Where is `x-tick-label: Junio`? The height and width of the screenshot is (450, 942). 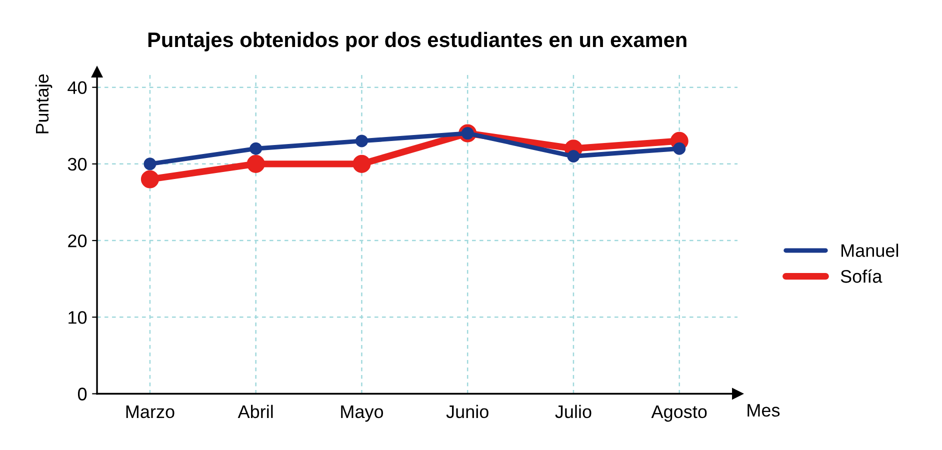 x-tick-label: Junio is located at coordinates (467, 411).